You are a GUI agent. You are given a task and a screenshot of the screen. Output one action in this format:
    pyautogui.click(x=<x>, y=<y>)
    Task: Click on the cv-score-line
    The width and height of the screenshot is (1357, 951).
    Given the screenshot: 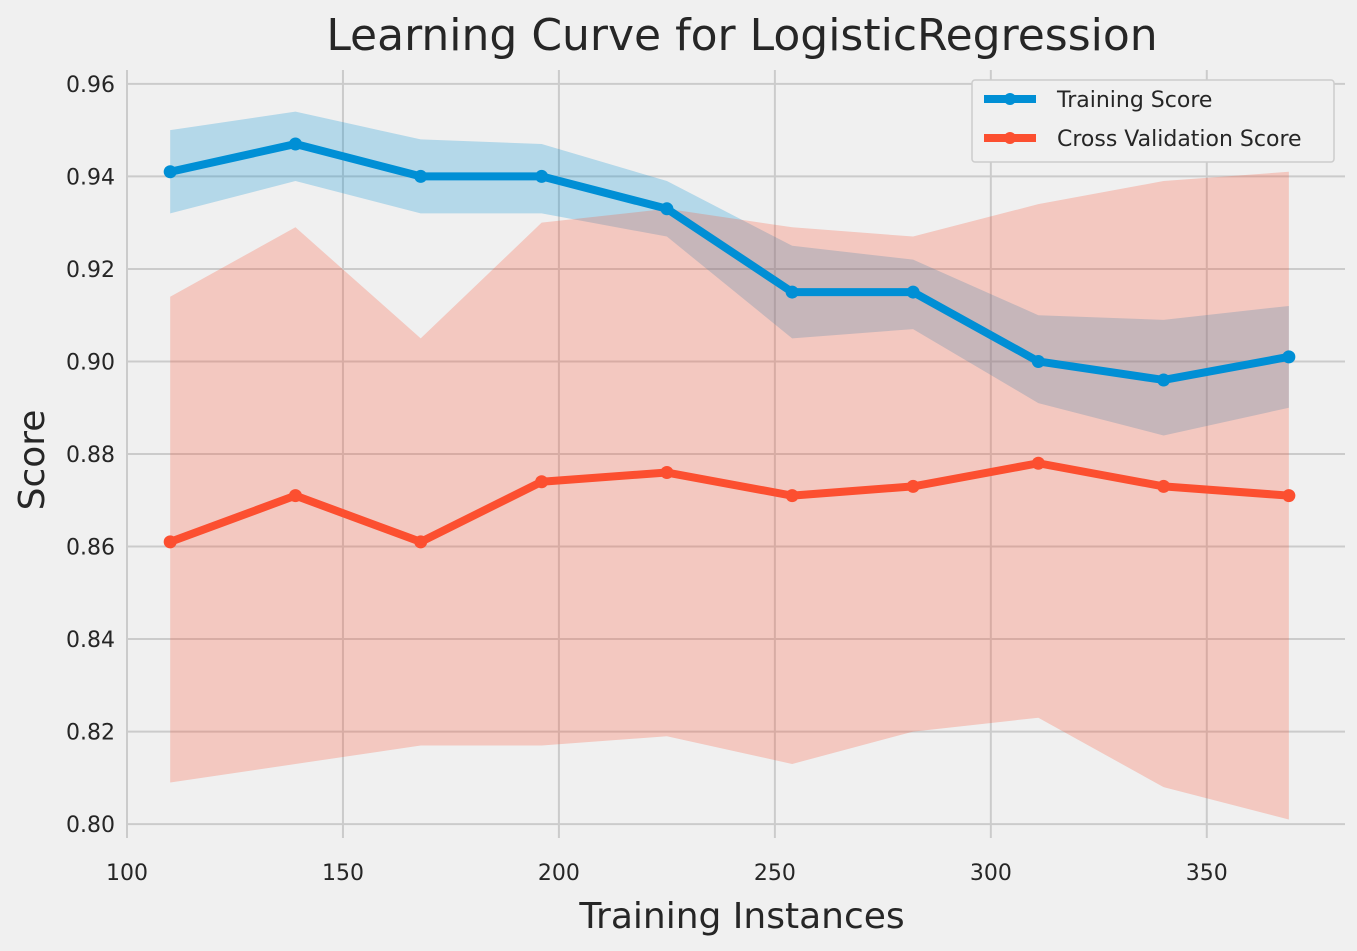 What is the action you would take?
    pyautogui.click(x=729, y=502)
    